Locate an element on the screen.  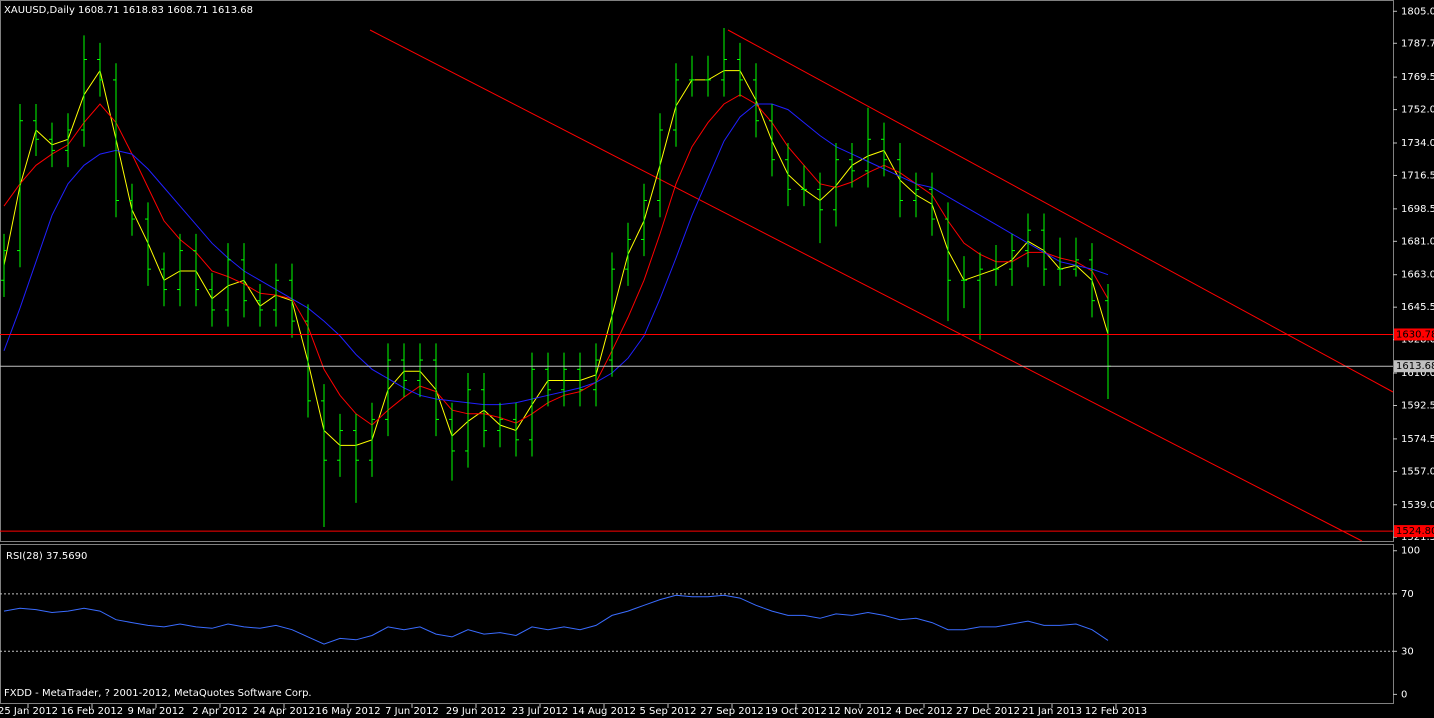
price-label: 1630.78 is located at coordinates (1415, 334).